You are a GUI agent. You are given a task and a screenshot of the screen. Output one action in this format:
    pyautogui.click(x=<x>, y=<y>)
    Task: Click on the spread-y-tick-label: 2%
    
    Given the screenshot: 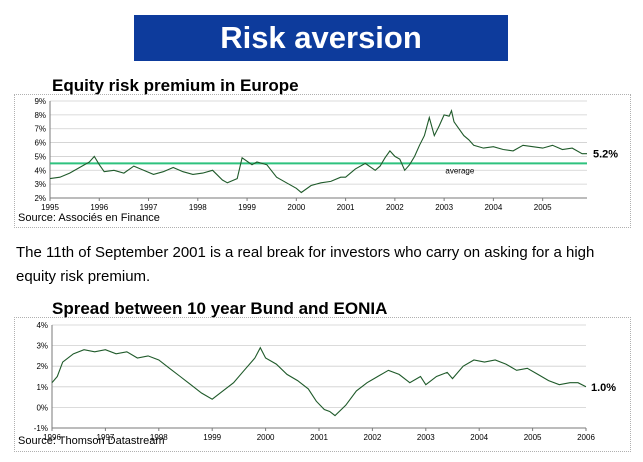 What is the action you would take?
    pyautogui.click(x=42, y=366)
    